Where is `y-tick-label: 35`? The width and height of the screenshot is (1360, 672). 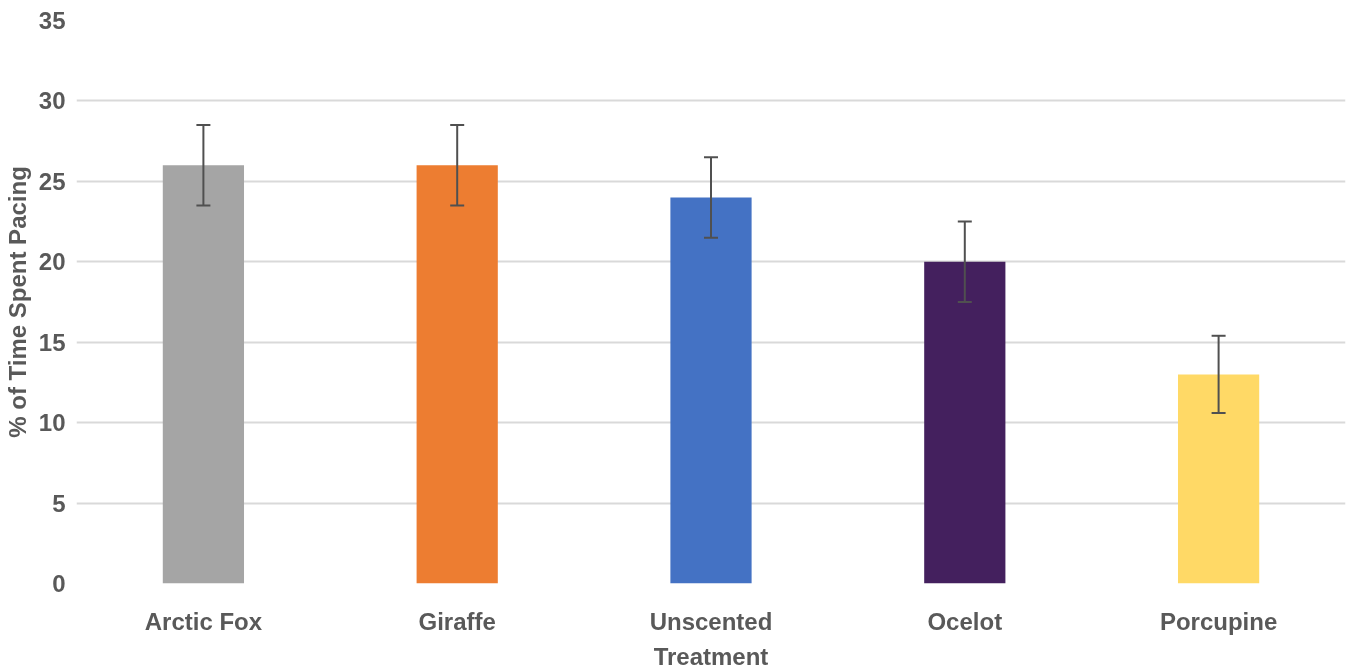
y-tick-label: 35 is located at coordinates (52, 20).